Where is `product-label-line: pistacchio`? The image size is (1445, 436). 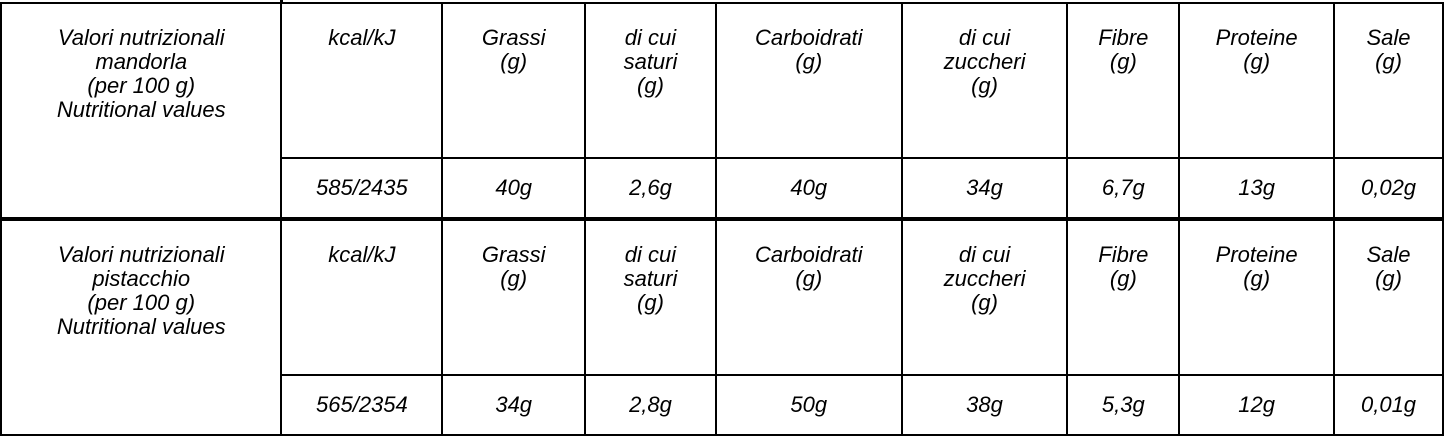
product-label-line: pistacchio is located at coordinates (141, 278).